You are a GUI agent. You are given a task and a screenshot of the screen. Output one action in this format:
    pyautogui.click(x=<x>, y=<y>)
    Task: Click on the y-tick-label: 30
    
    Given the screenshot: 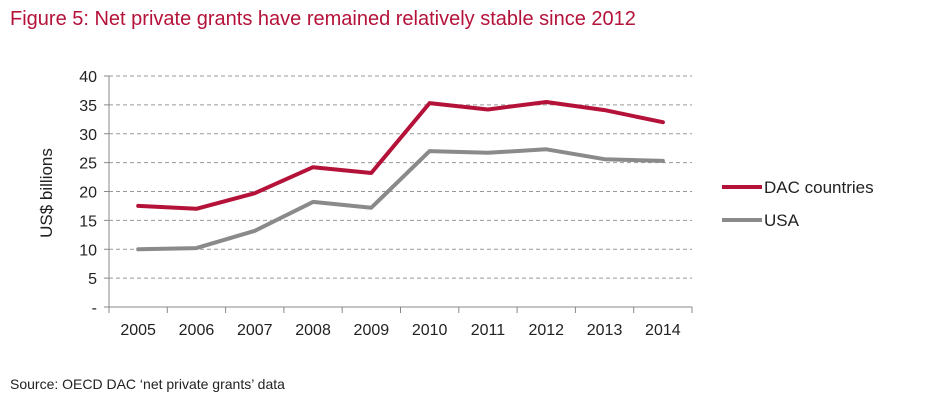 What is the action you would take?
    pyautogui.click(x=88, y=135)
    